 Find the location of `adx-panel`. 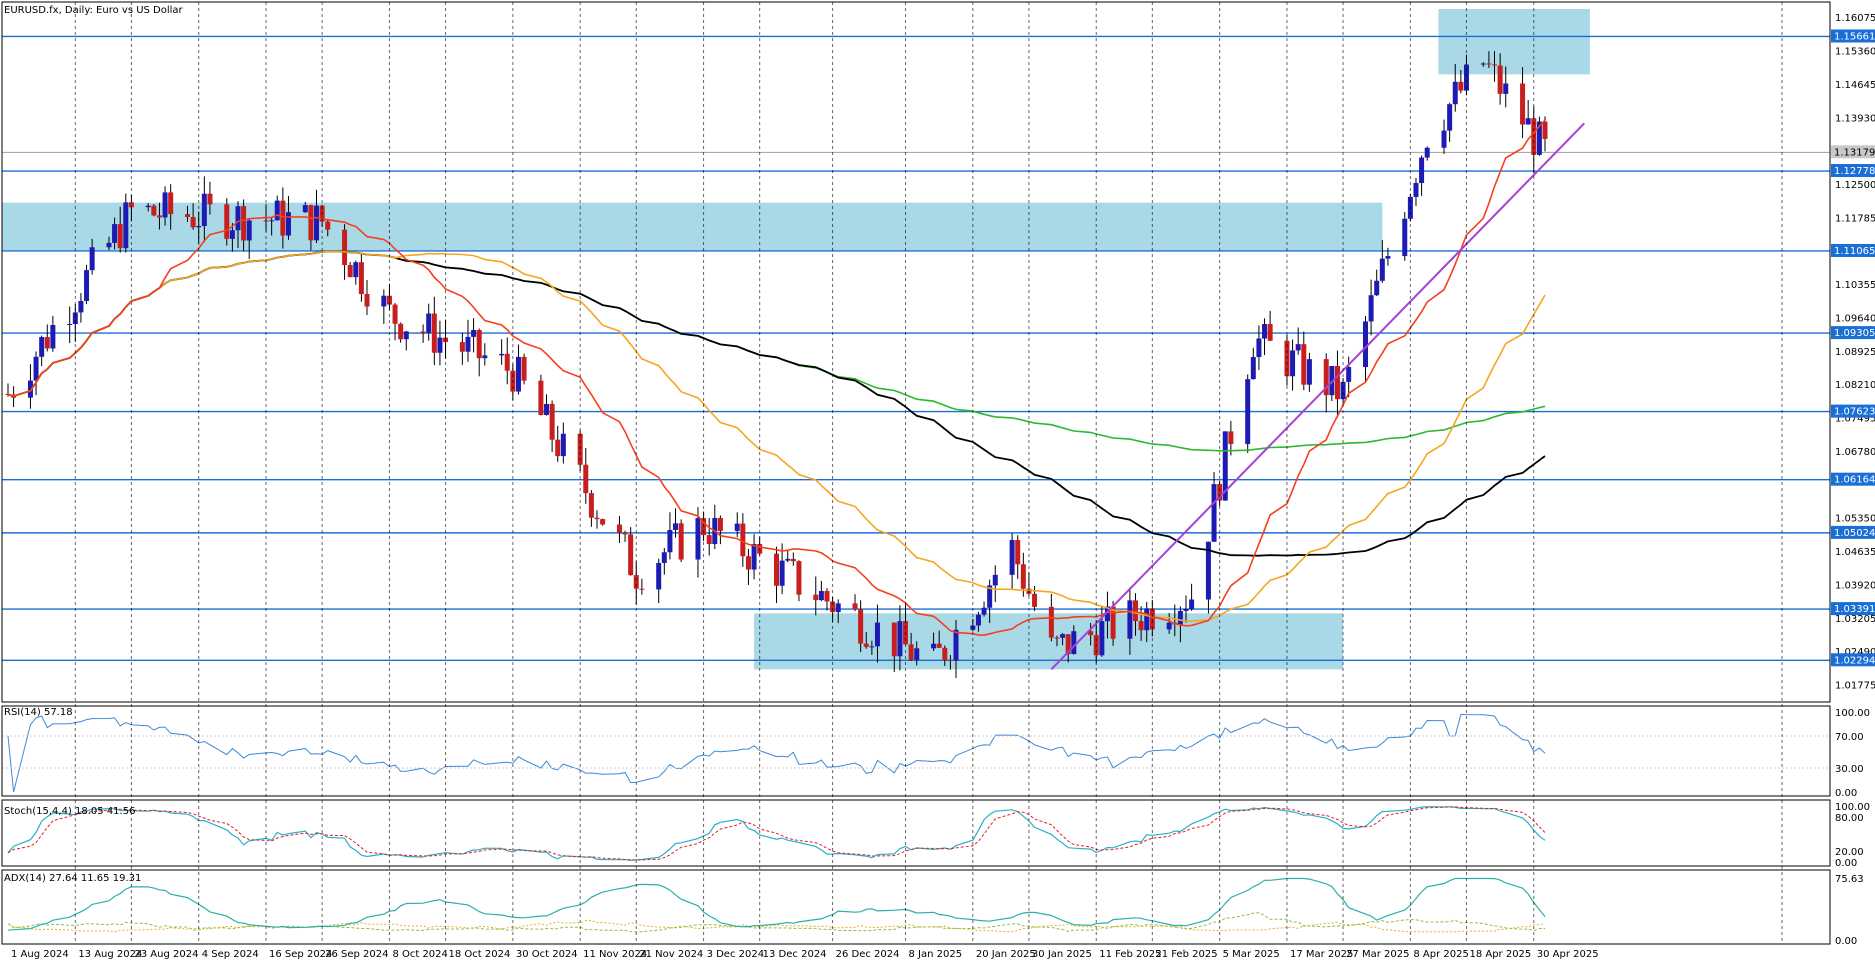

adx-panel is located at coordinates (776, 905).